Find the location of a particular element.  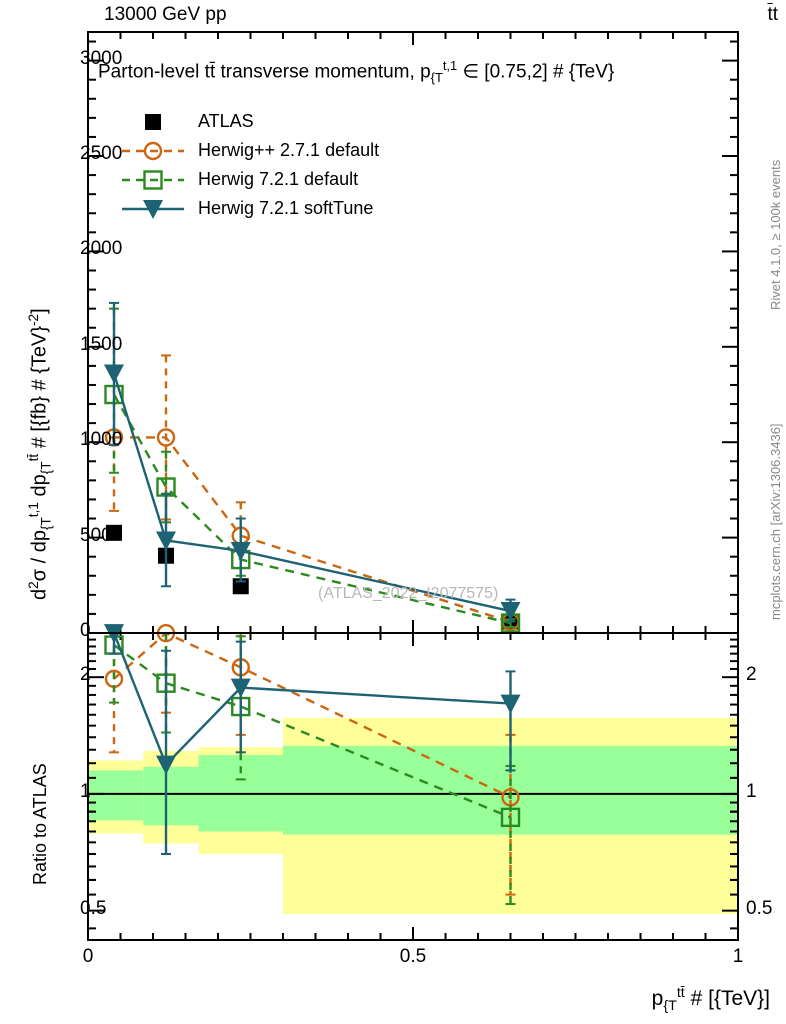

legend-label-2: Herwig 7.2.1 default is located at coordinates (278, 179).